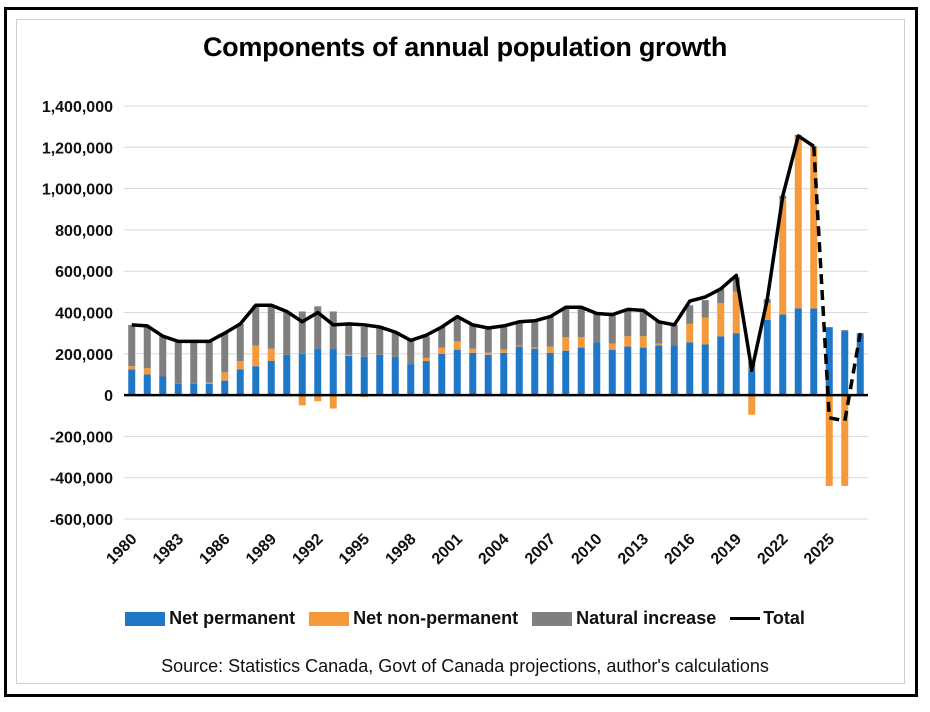 This screenshot has width=930, height=712. What do you see at coordinates (772, 549) in the screenshot?
I see `x-tick-label: 2022` at bounding box center [772, 549].